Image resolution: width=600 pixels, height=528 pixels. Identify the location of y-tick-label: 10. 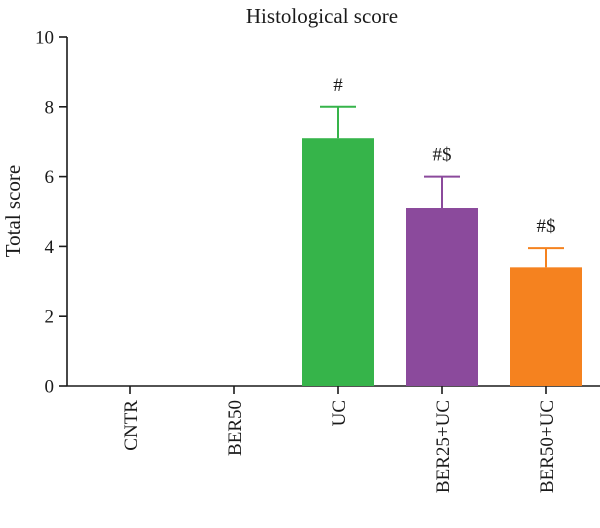
(44, 38).